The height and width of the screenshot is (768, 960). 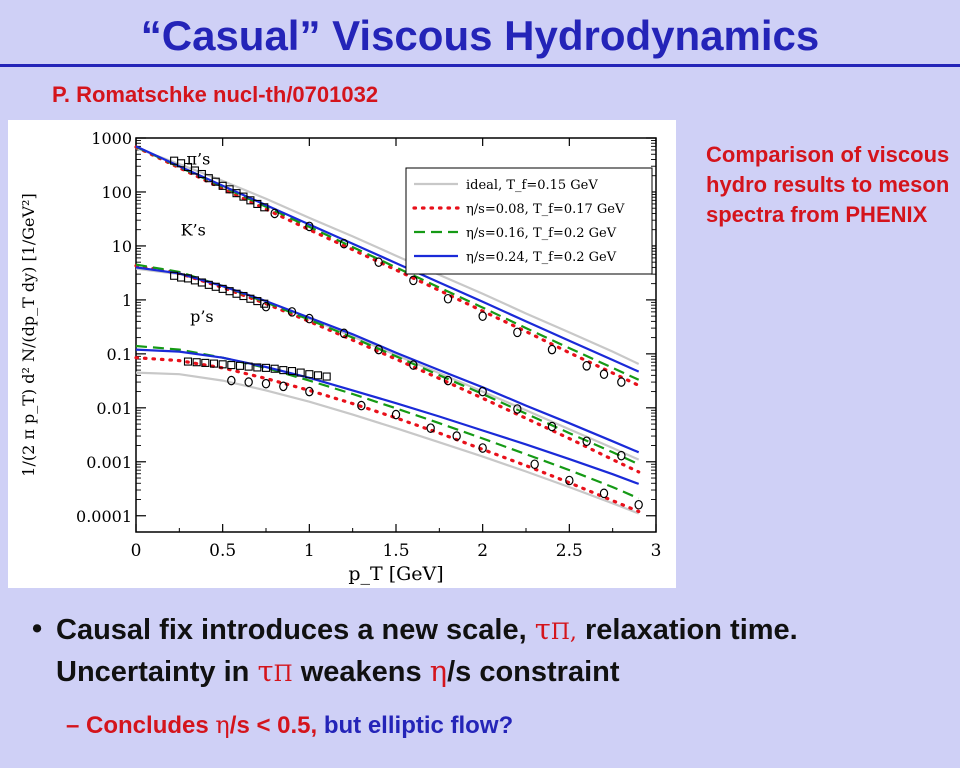 What do you see at coordinates (387, 416) in the screenshot?
I see `curve-protons-eta024` at bounding box center [387, 416].